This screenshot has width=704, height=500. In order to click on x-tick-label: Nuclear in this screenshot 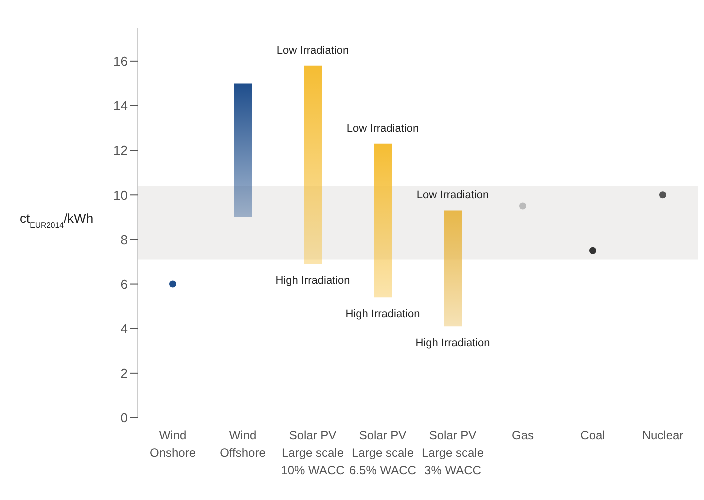, I will do `click(663, 435)`.